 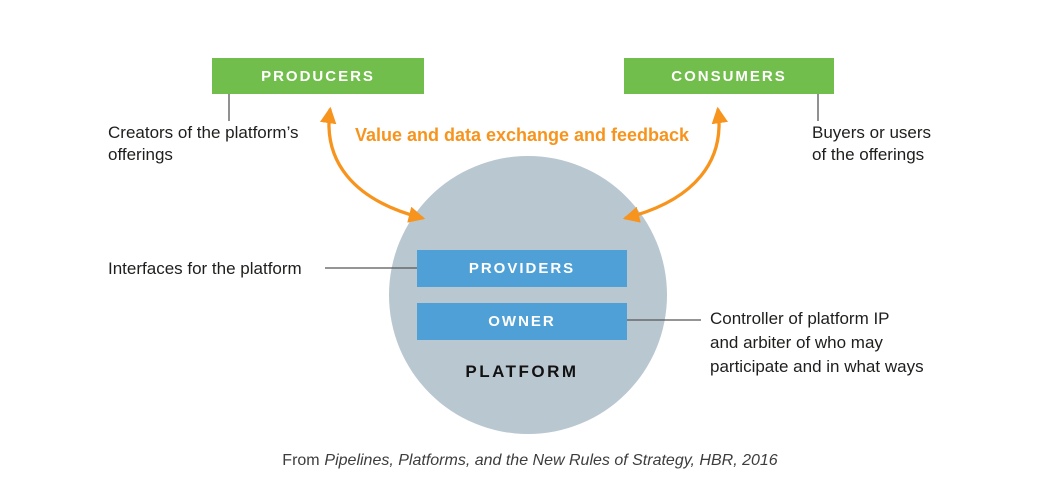 I want to click on owner-box: OWNER, so click(x=522, y=321).